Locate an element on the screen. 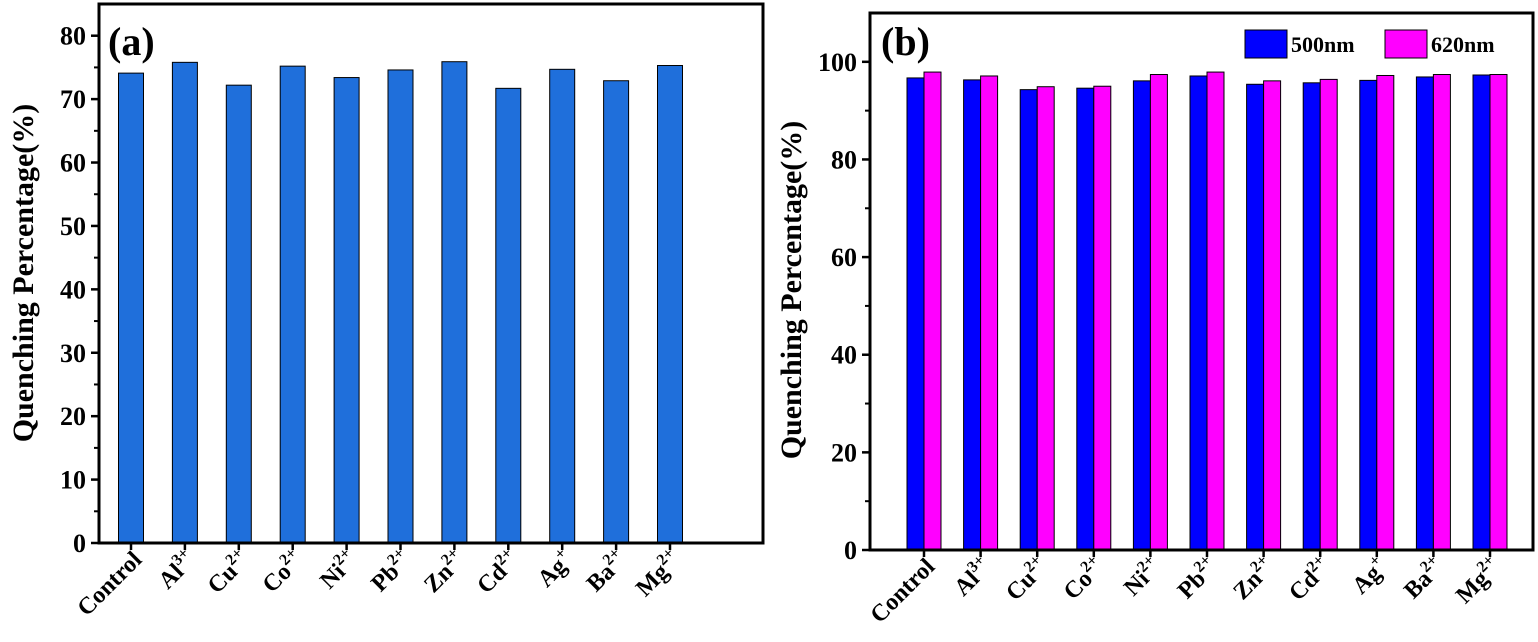 The width and height of the screenshot is (1538, 642). legend-label: 620nm is located at coordinates (1463, 44).